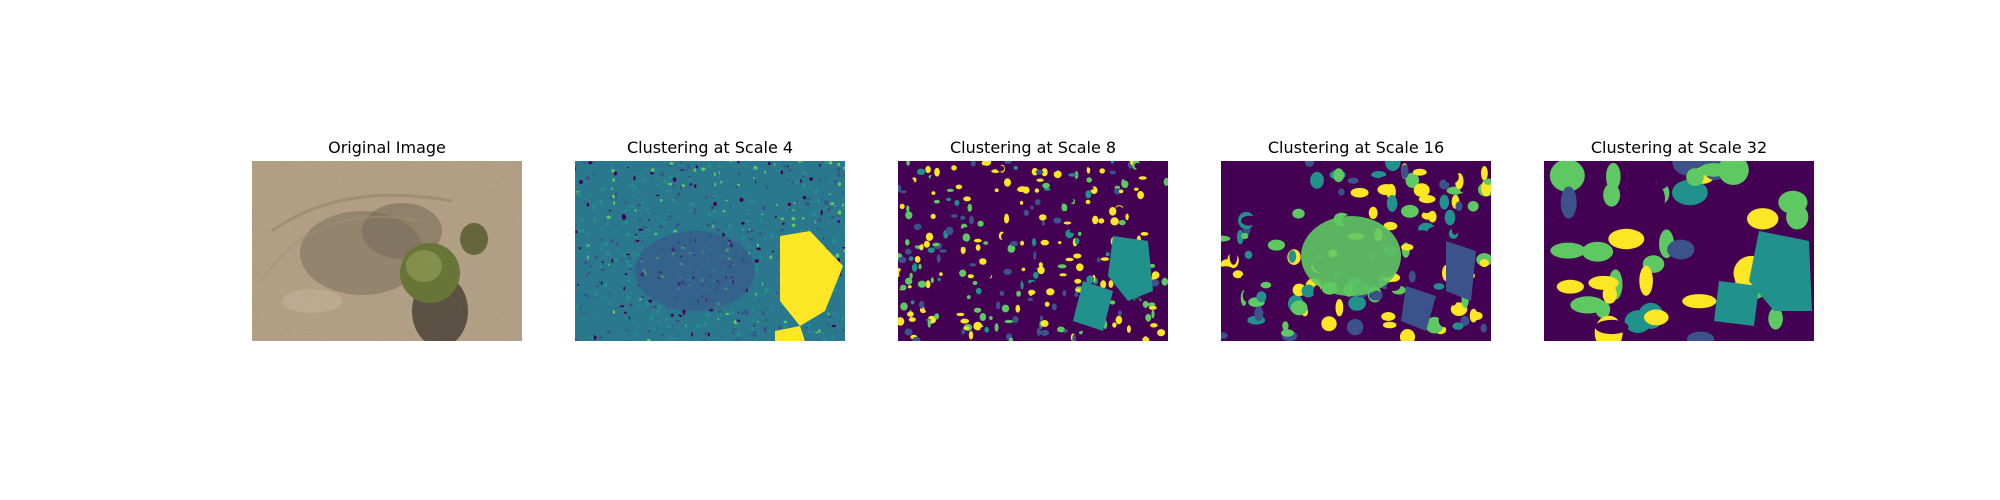 The image size is (2000, 500). I want to click on panel-original-image: Original Image, so click(387, 238).